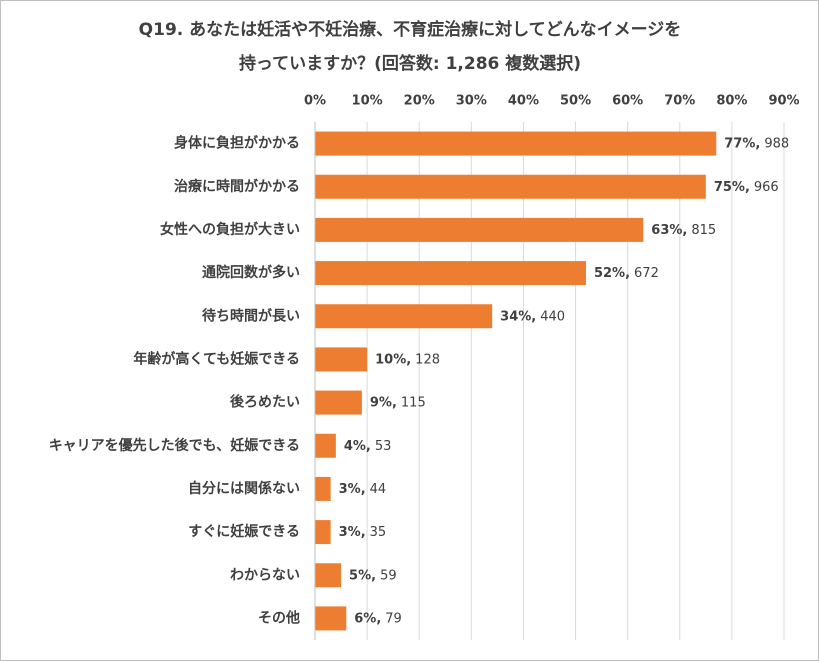 The image size is (820, 662). Describe the element at coordinates (265, 402) in the screenshot. I see `category-label: 後ろめたい` at that location.